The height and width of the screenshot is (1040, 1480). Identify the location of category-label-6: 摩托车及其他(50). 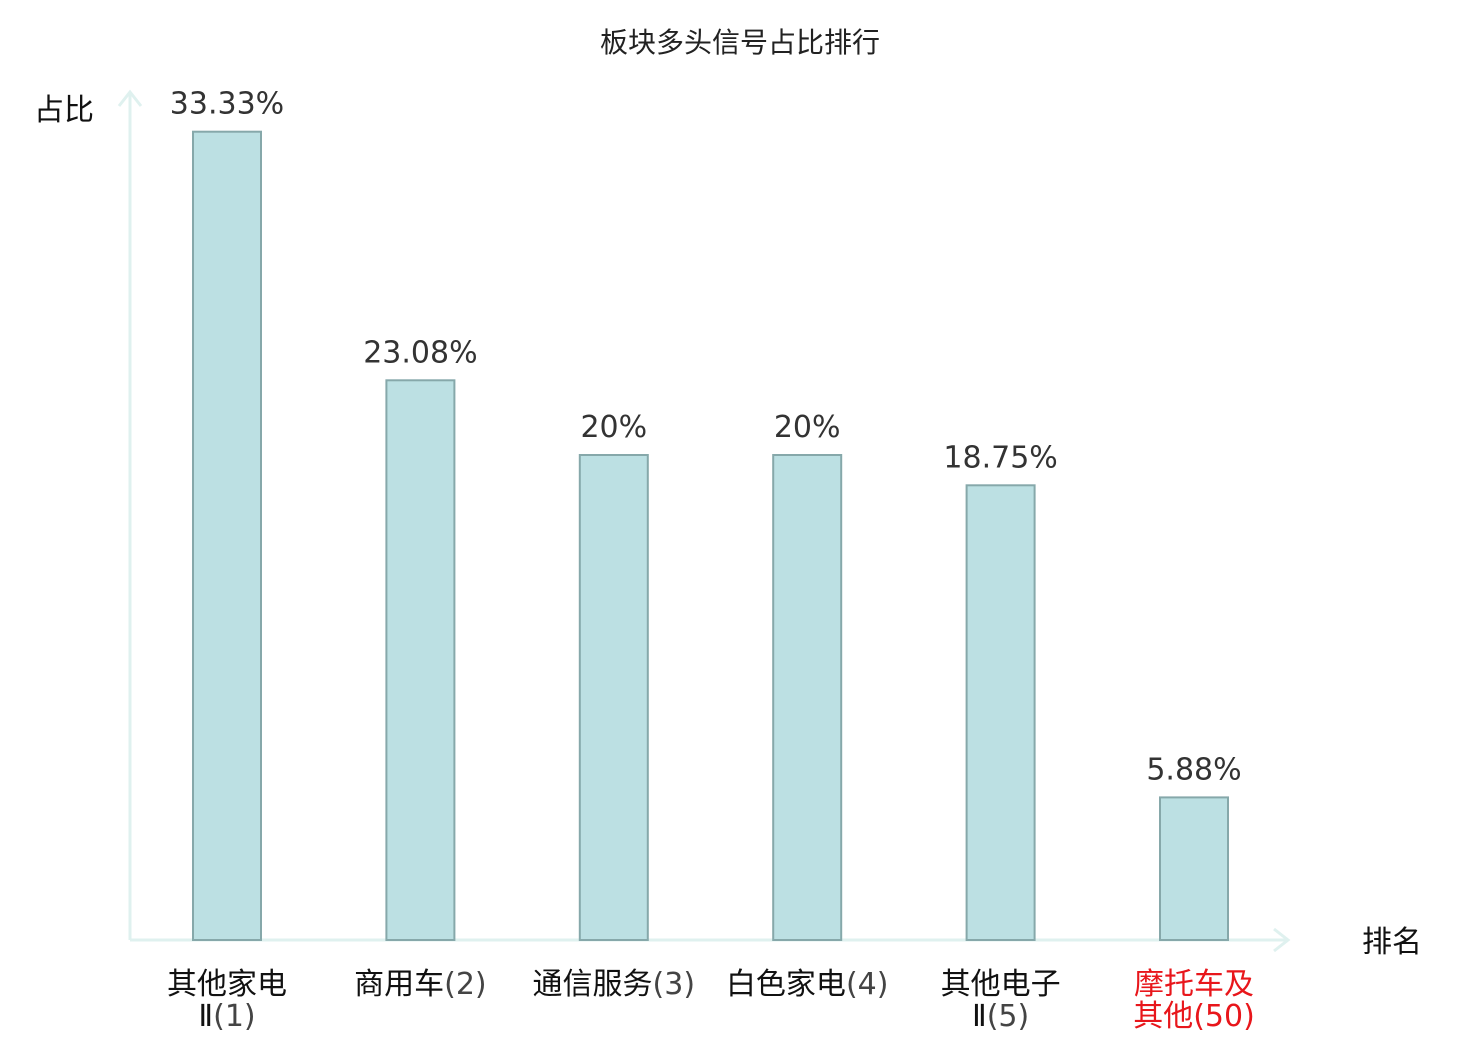
(1194, 1000).